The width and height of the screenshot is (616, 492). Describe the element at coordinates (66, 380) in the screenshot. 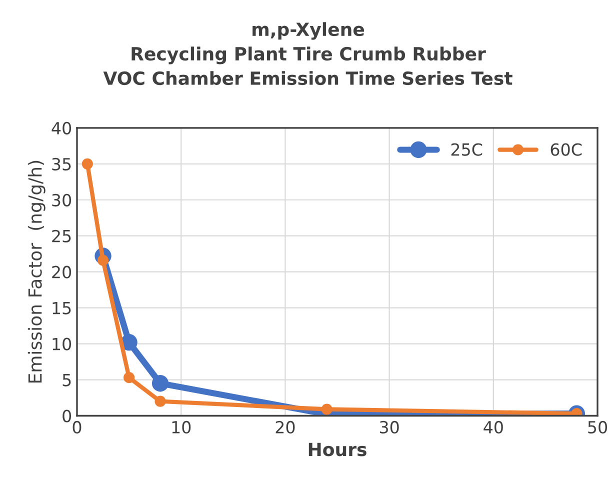

I see `y-tick-label: 5` at that location.